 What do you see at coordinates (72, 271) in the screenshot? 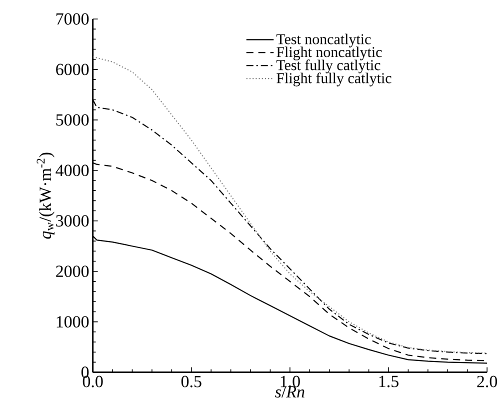
I see `y-tick-label: 2000` at bounding box center [72, 271].